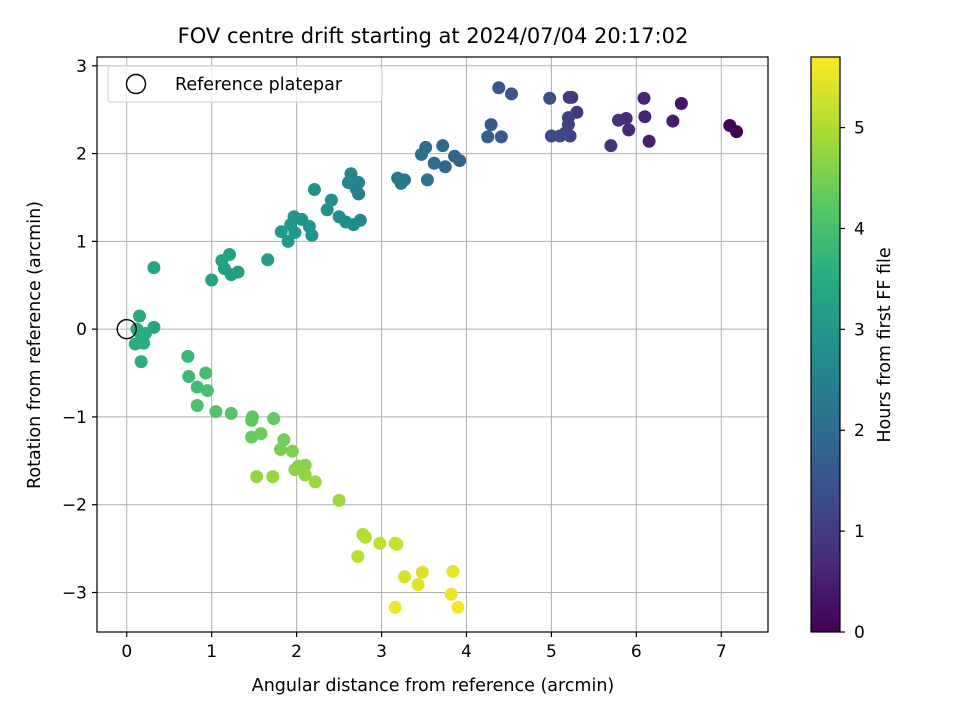 This screenshot has height=725, width=960. Describe the element at coordinates (126, 329) in the screenshot. I see `reference-platepar-marker` at that location.